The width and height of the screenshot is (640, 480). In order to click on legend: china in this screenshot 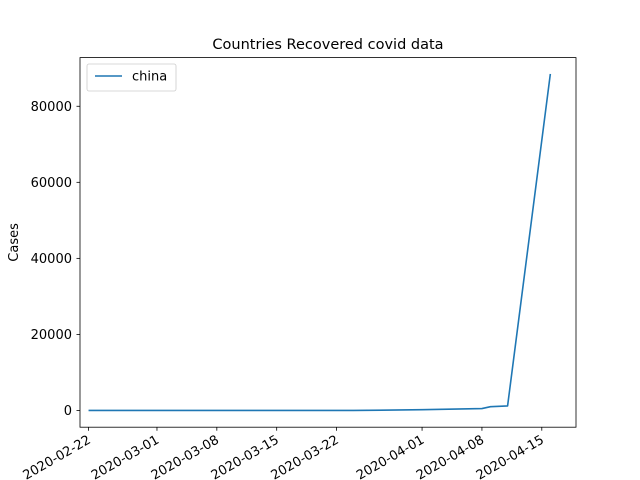, I will do `click(131, 77)`.